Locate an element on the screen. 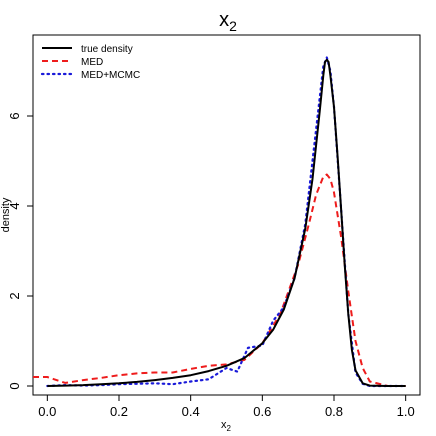 Image resolution: width=436 pixels, height=436 pixels. chart-title-main: x is located at coordinates (224, 20).